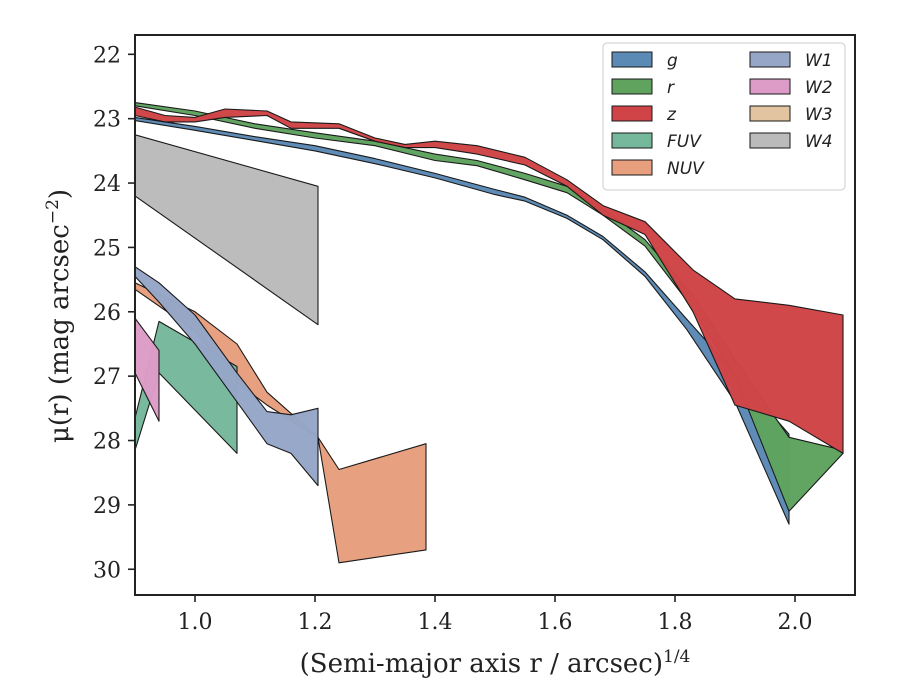  Describe the element at coordinates (435, 622) in the screenshot. I see `x-tick-label: 1.4` at that location.